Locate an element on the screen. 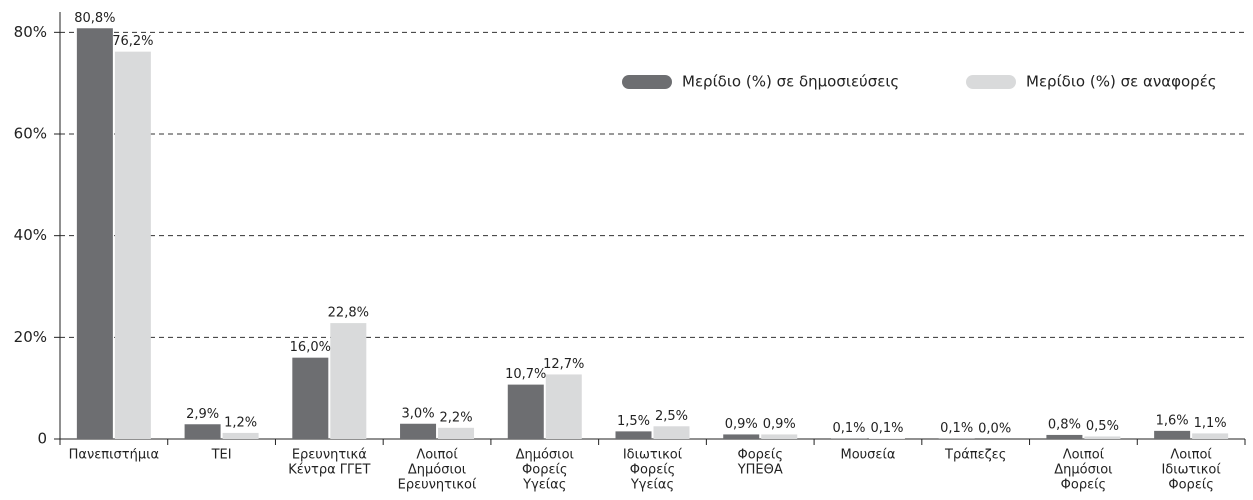 The image size is (1253, 500). y-tick-label: 20% is located at coordinates (30, 337).